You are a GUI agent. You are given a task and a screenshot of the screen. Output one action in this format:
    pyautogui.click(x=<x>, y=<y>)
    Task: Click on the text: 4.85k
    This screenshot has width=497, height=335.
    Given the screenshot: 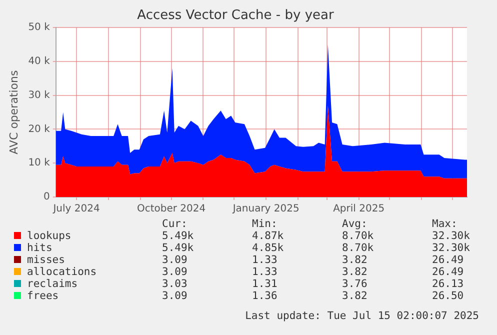 What is the action you would take?
    pyautogui.click(x=268, y=248)
    